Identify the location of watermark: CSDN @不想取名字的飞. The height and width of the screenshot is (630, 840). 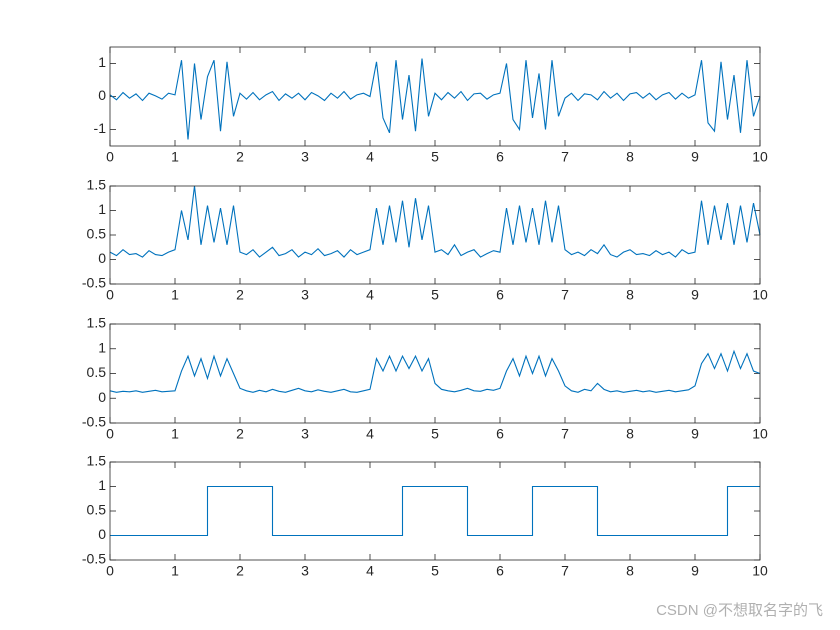
(739, 610).